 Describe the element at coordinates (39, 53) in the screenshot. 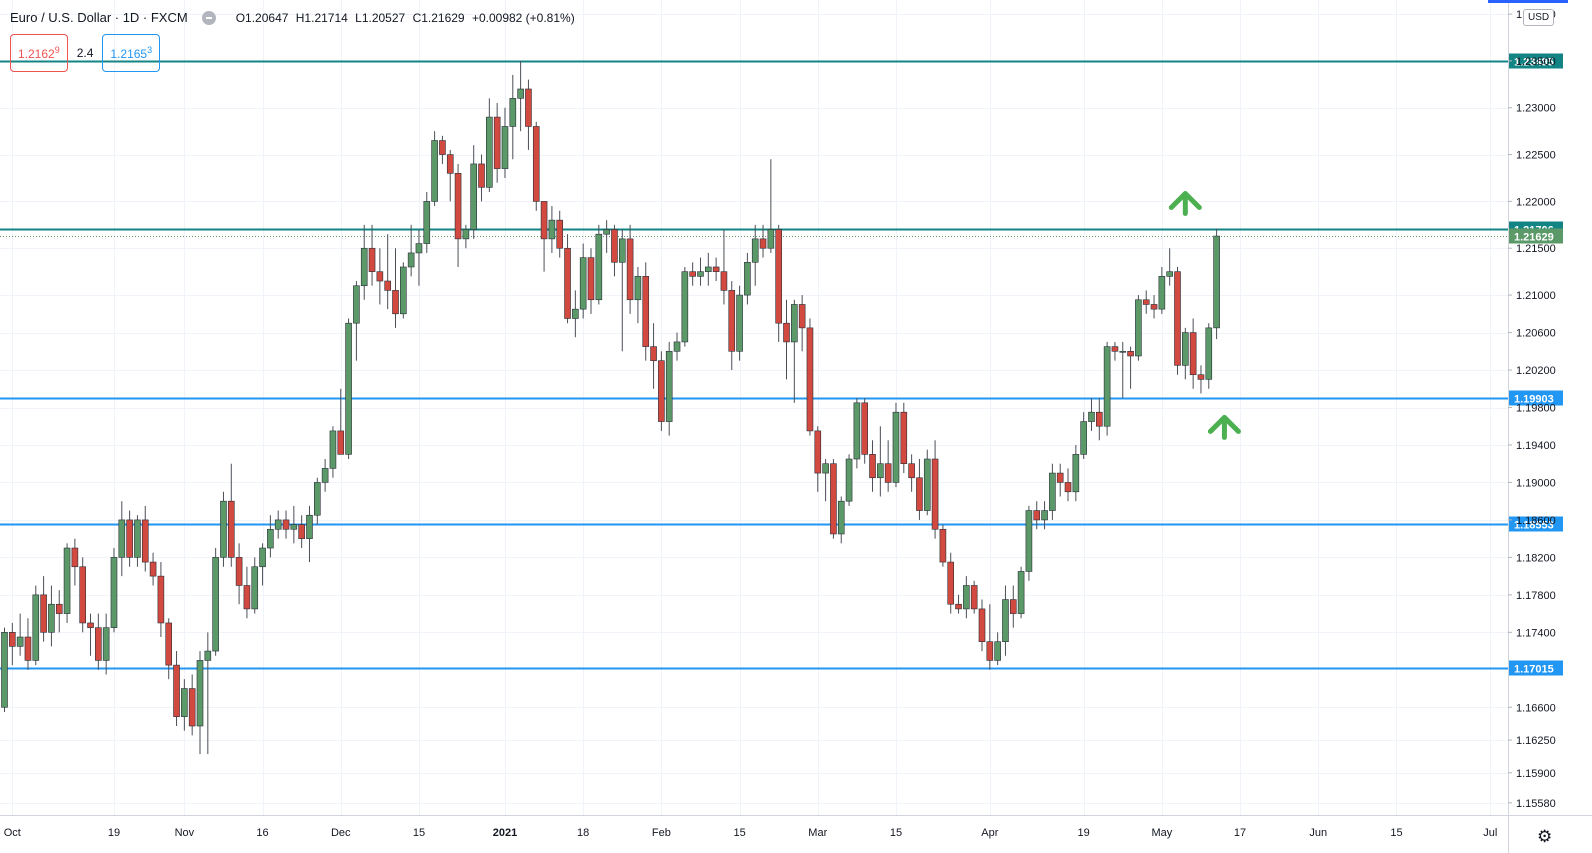

I see `sell-button: 1.21629` at that location.